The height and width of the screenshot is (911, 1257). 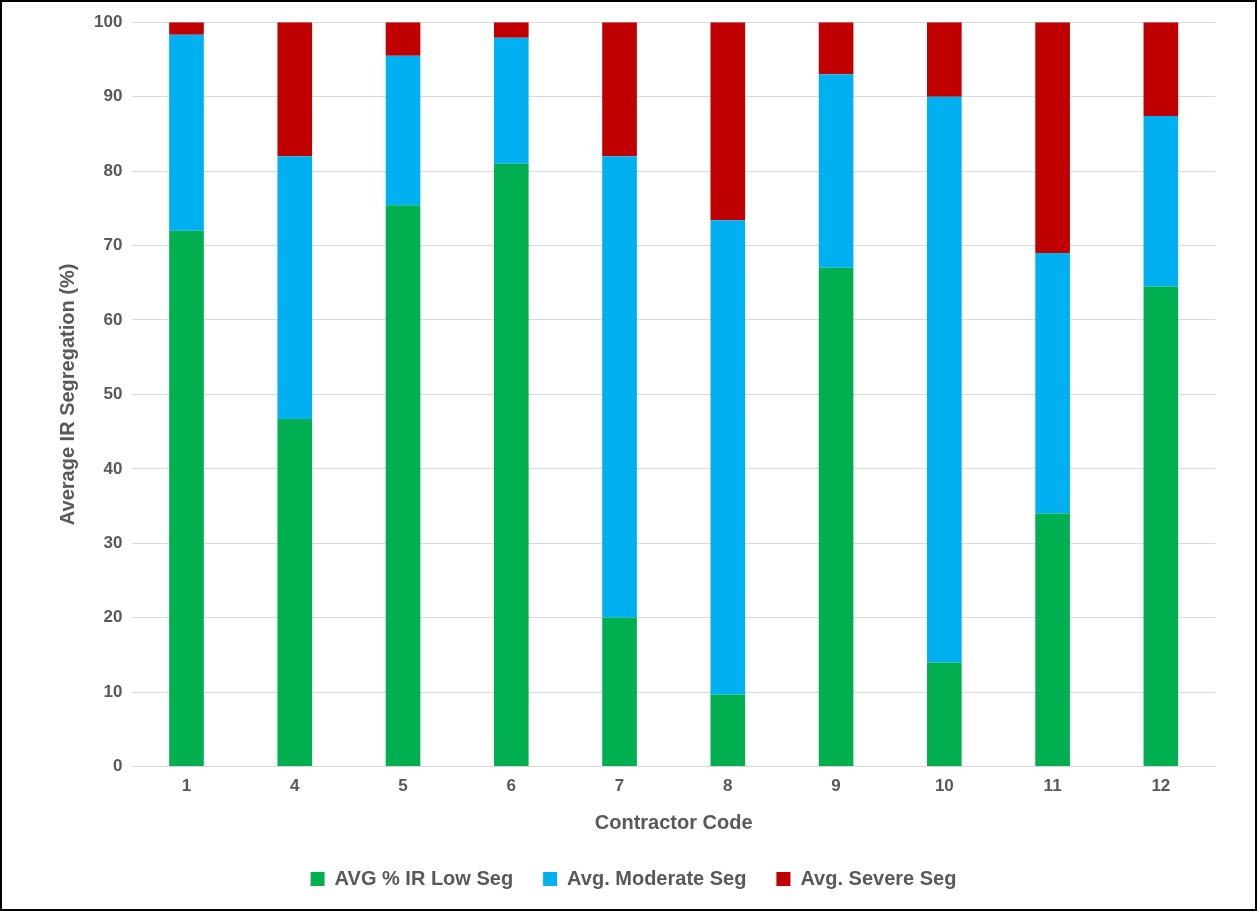 I want to click on x-tick-label: 7, so click(x=619, y=786).